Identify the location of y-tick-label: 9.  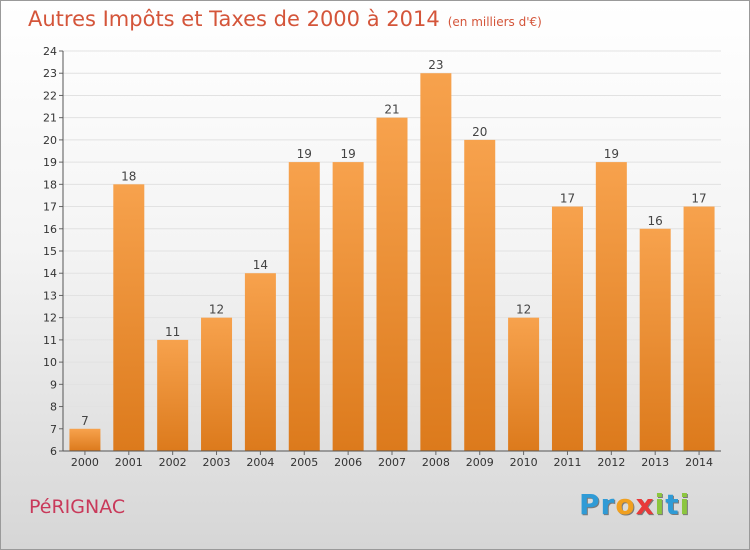
(53, 384).